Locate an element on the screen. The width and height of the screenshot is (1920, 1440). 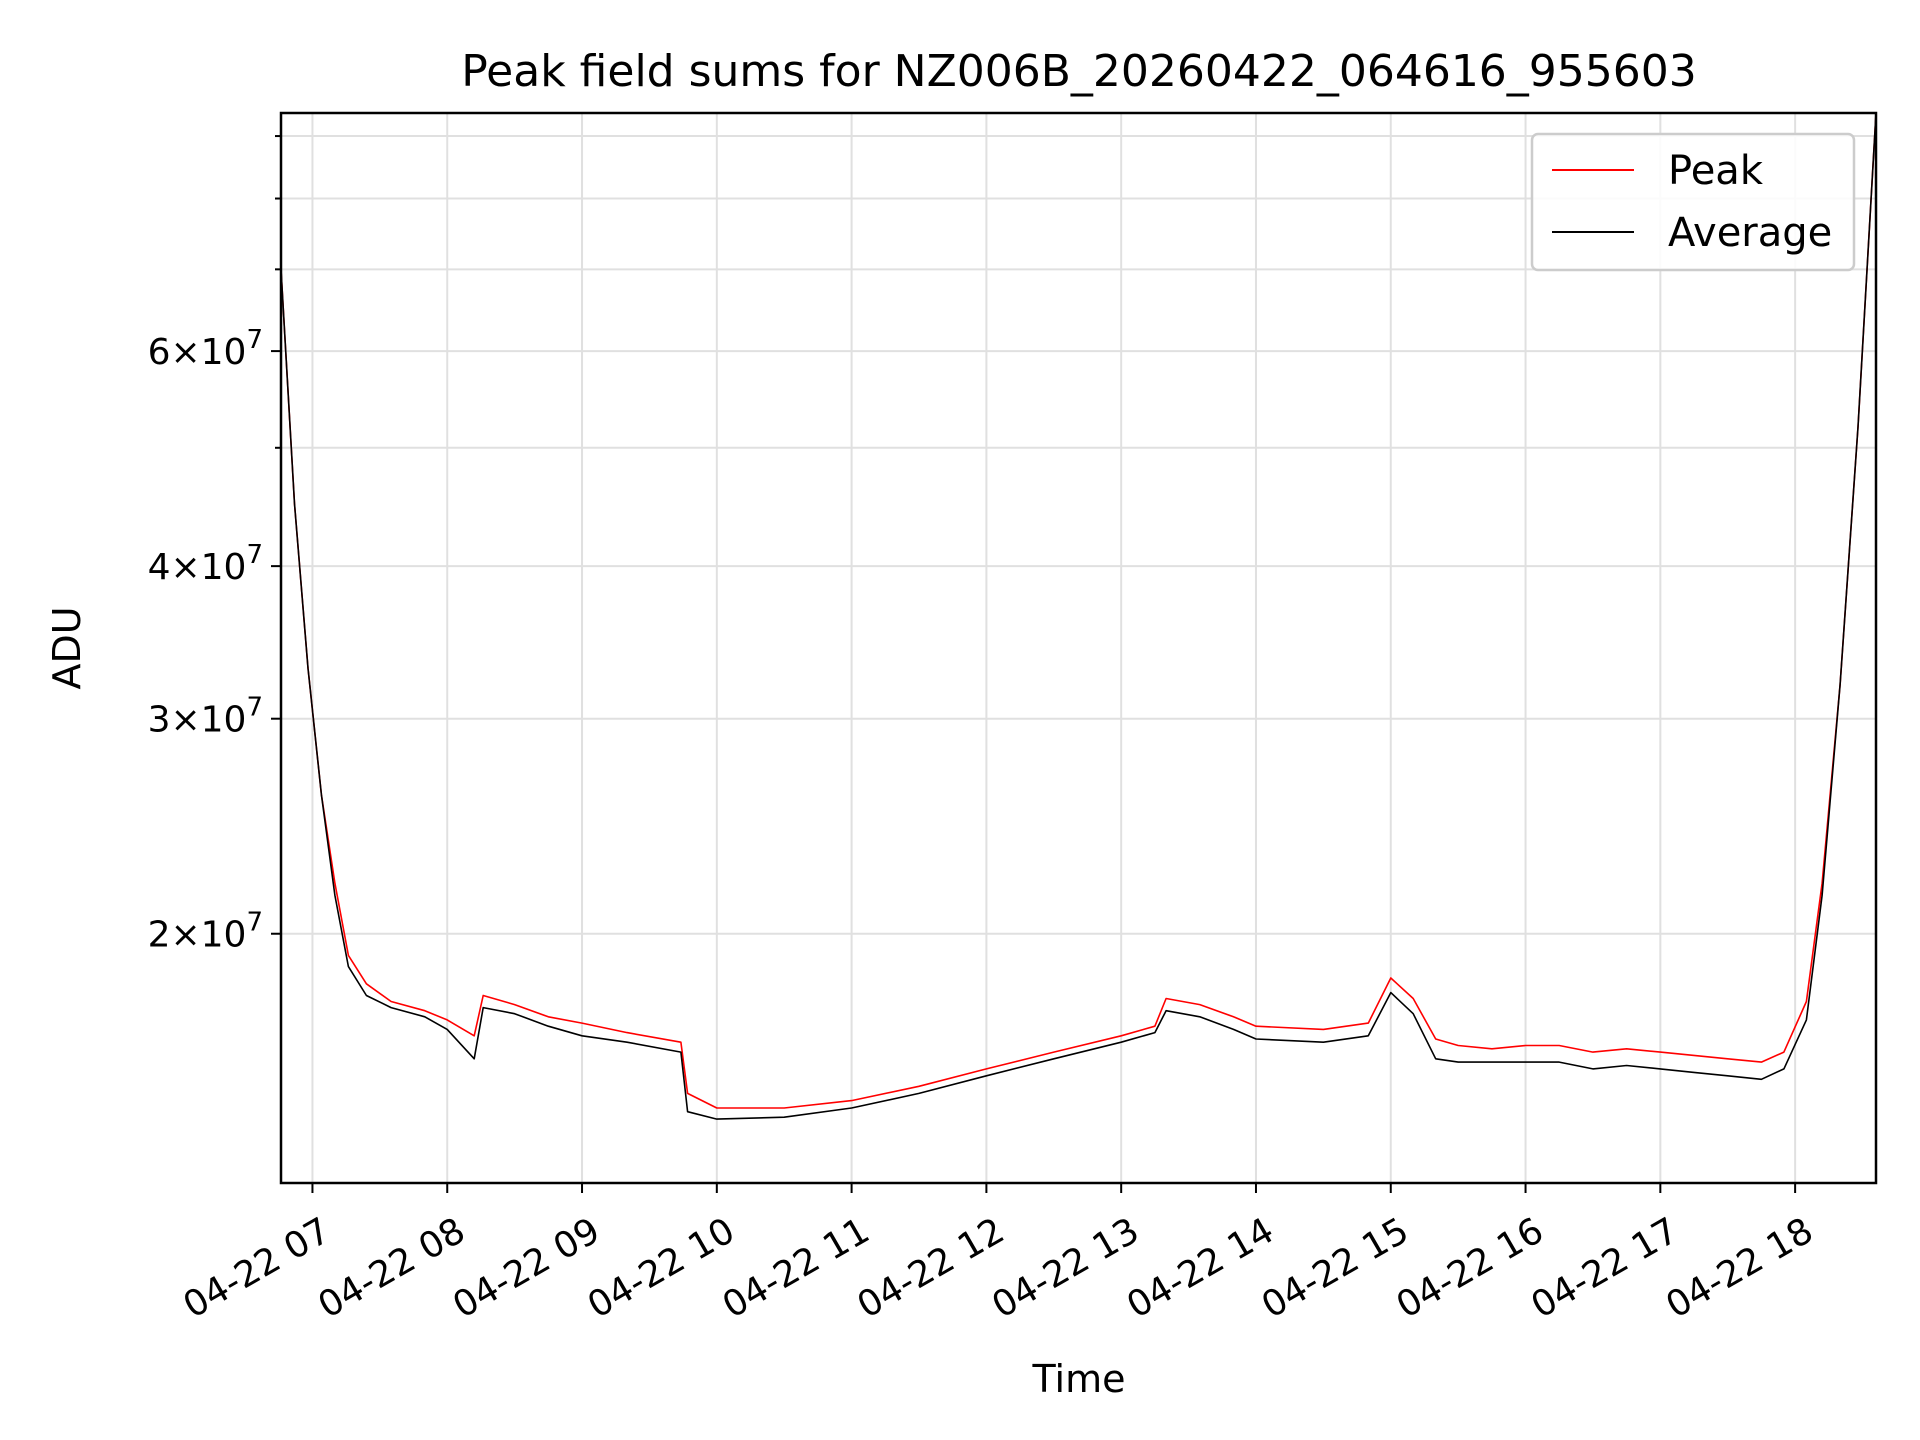
legend: Peak Average is located at coordinates (1693, 202).